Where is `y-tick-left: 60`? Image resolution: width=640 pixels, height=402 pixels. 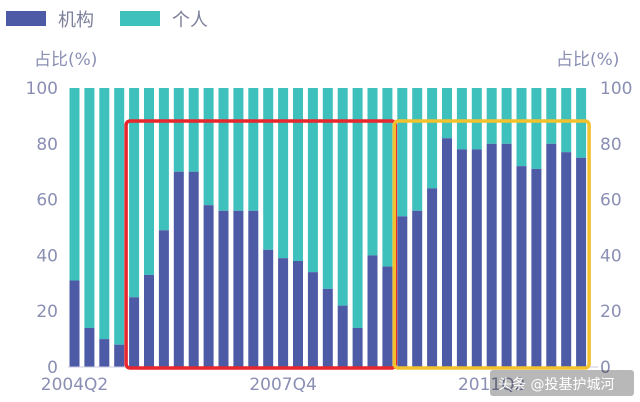
y-tick-left: 60 is located at coordinates (47, 201).